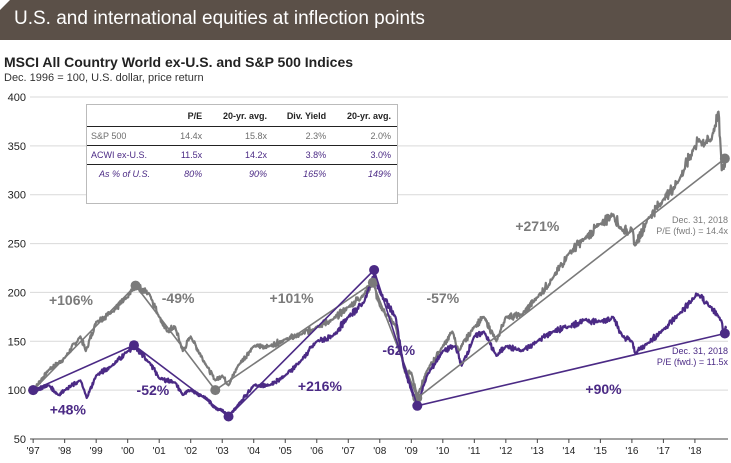 The width and height of the screenshot is (731, 463). I want to click on x-tick-label: '01, so click(159, 451).